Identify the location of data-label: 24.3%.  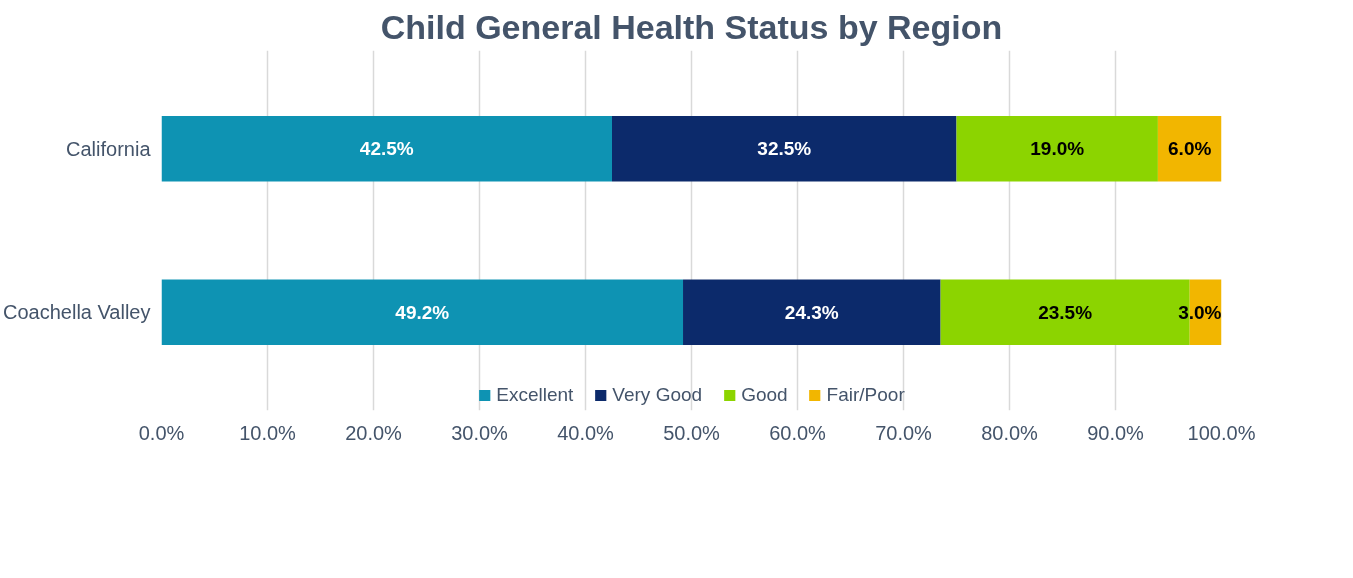
(811, 312).